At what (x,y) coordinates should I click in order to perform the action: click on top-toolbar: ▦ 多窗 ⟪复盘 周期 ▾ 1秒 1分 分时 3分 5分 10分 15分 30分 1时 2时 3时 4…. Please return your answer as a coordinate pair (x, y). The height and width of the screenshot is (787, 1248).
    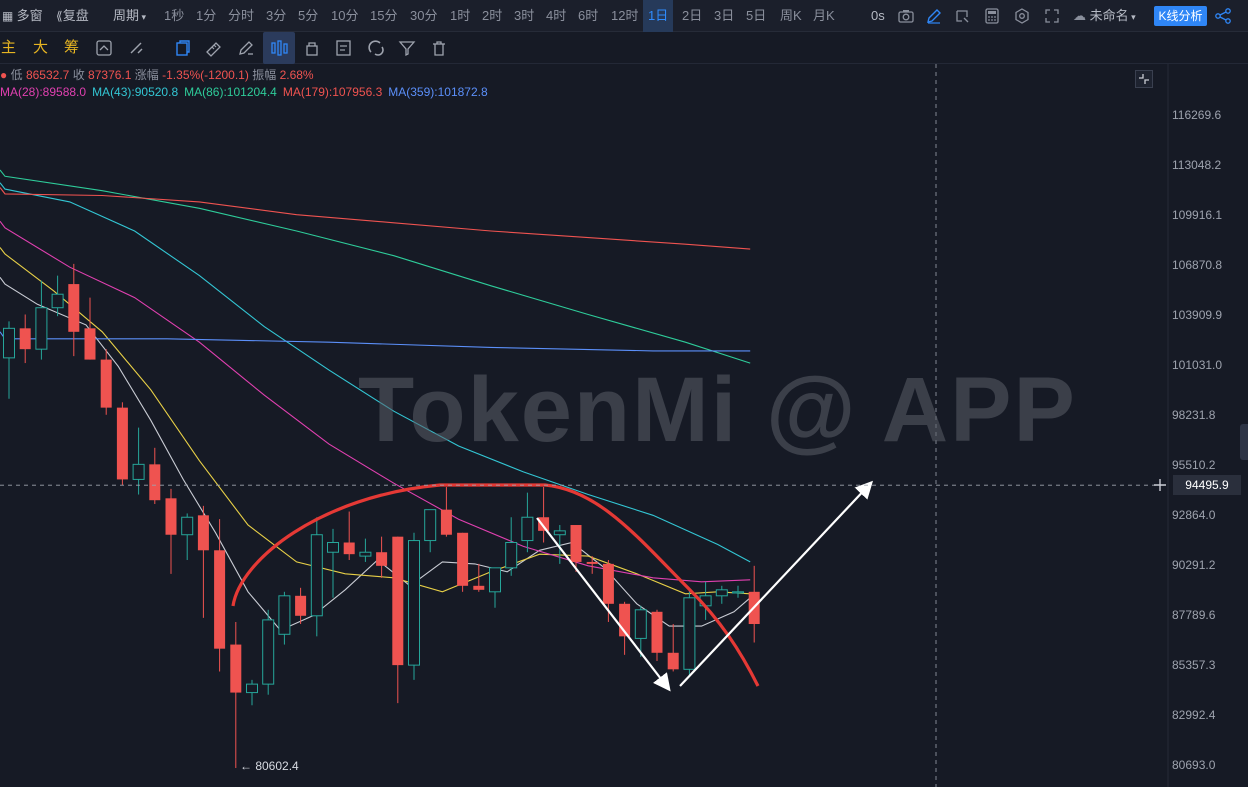
    Looking at the image, I should click on (624, 16).